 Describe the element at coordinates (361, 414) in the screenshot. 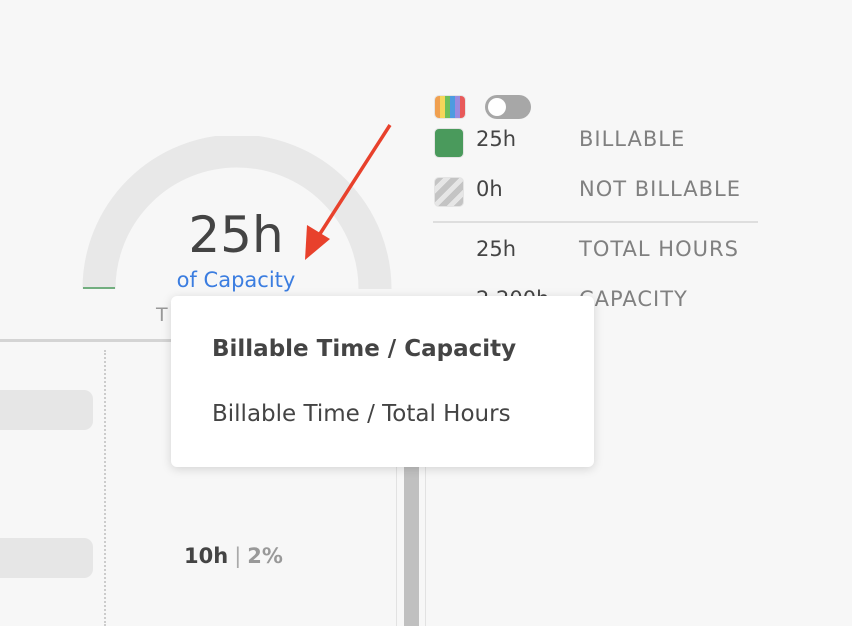

I see `menu-item-billable-total-hours: Billable Time / Total Hours` at that location.